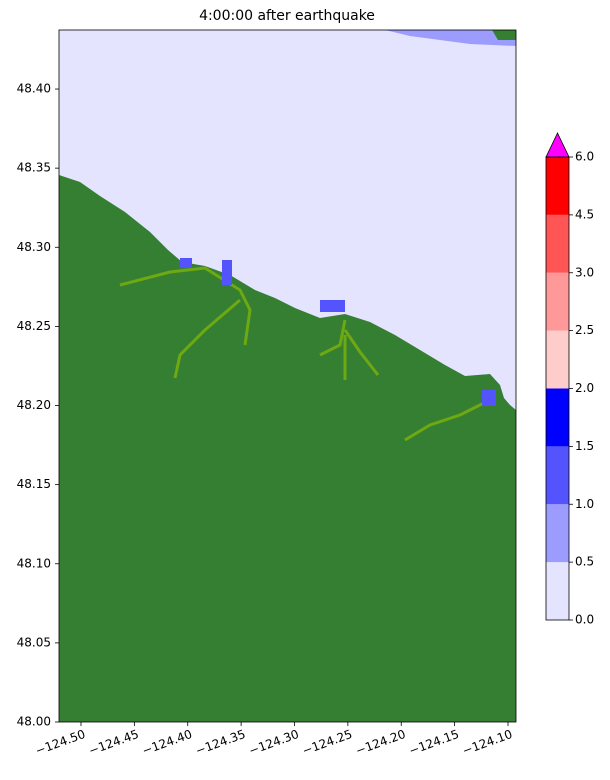 The height and width of the screenshot is (780, 610). I want to click on colorbar-tick-label: 2.0, so click(584, 388).